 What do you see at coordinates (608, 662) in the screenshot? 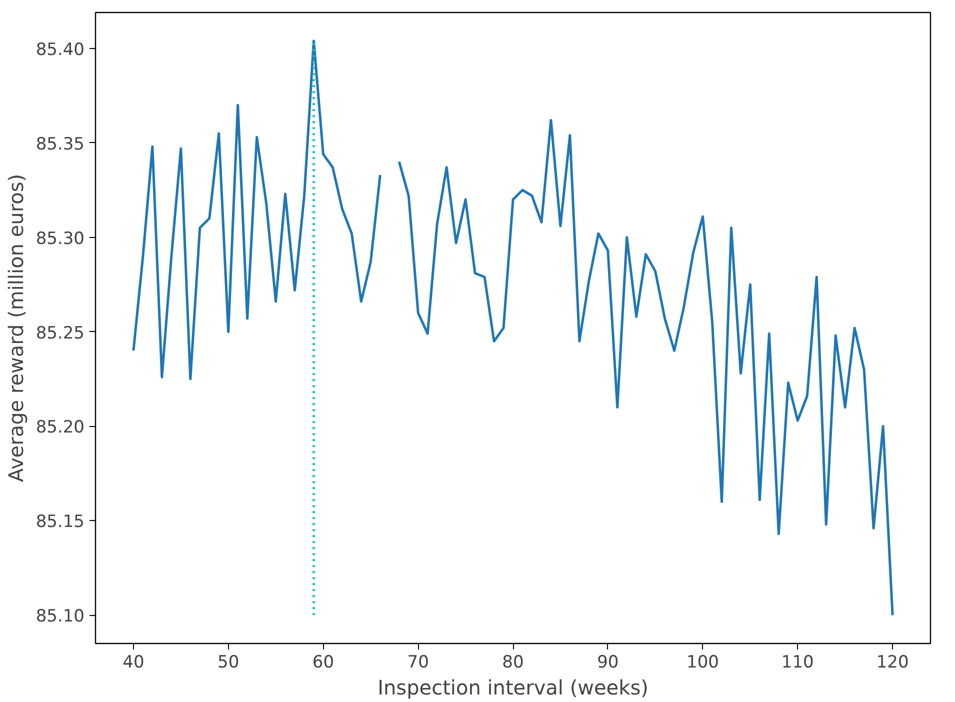
I see `x-tick-label: 90` at bounding box center [608, 662].